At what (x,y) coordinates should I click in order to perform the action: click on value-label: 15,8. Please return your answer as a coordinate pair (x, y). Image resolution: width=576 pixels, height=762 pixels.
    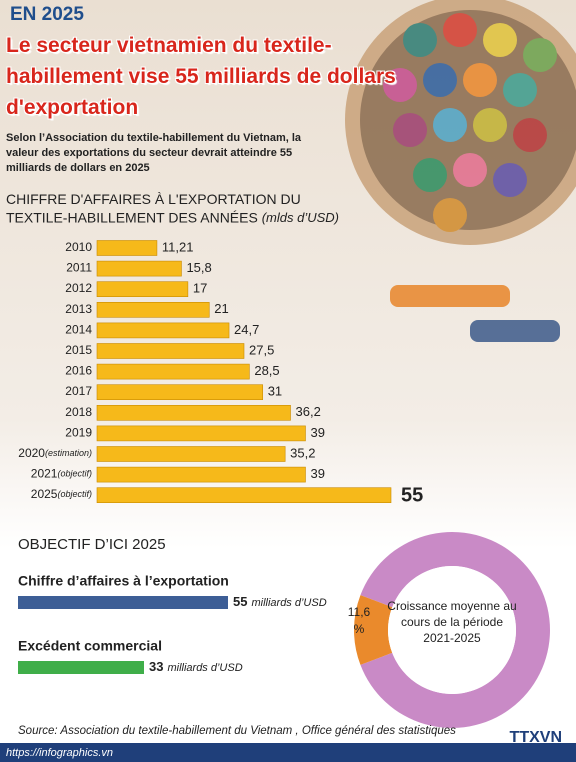
    Looking at the image, I should click on (198, 267).